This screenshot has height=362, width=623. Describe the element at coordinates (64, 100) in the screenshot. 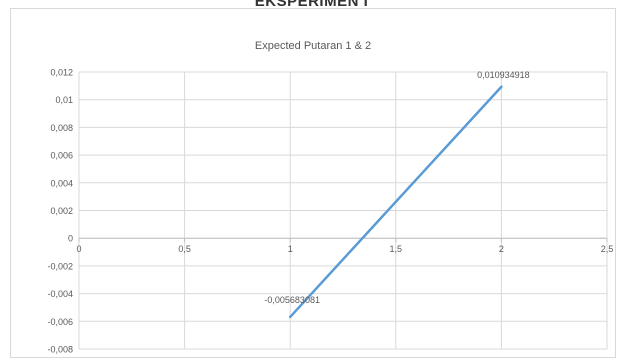

I see `y-tick-label: 0,01` at that location.